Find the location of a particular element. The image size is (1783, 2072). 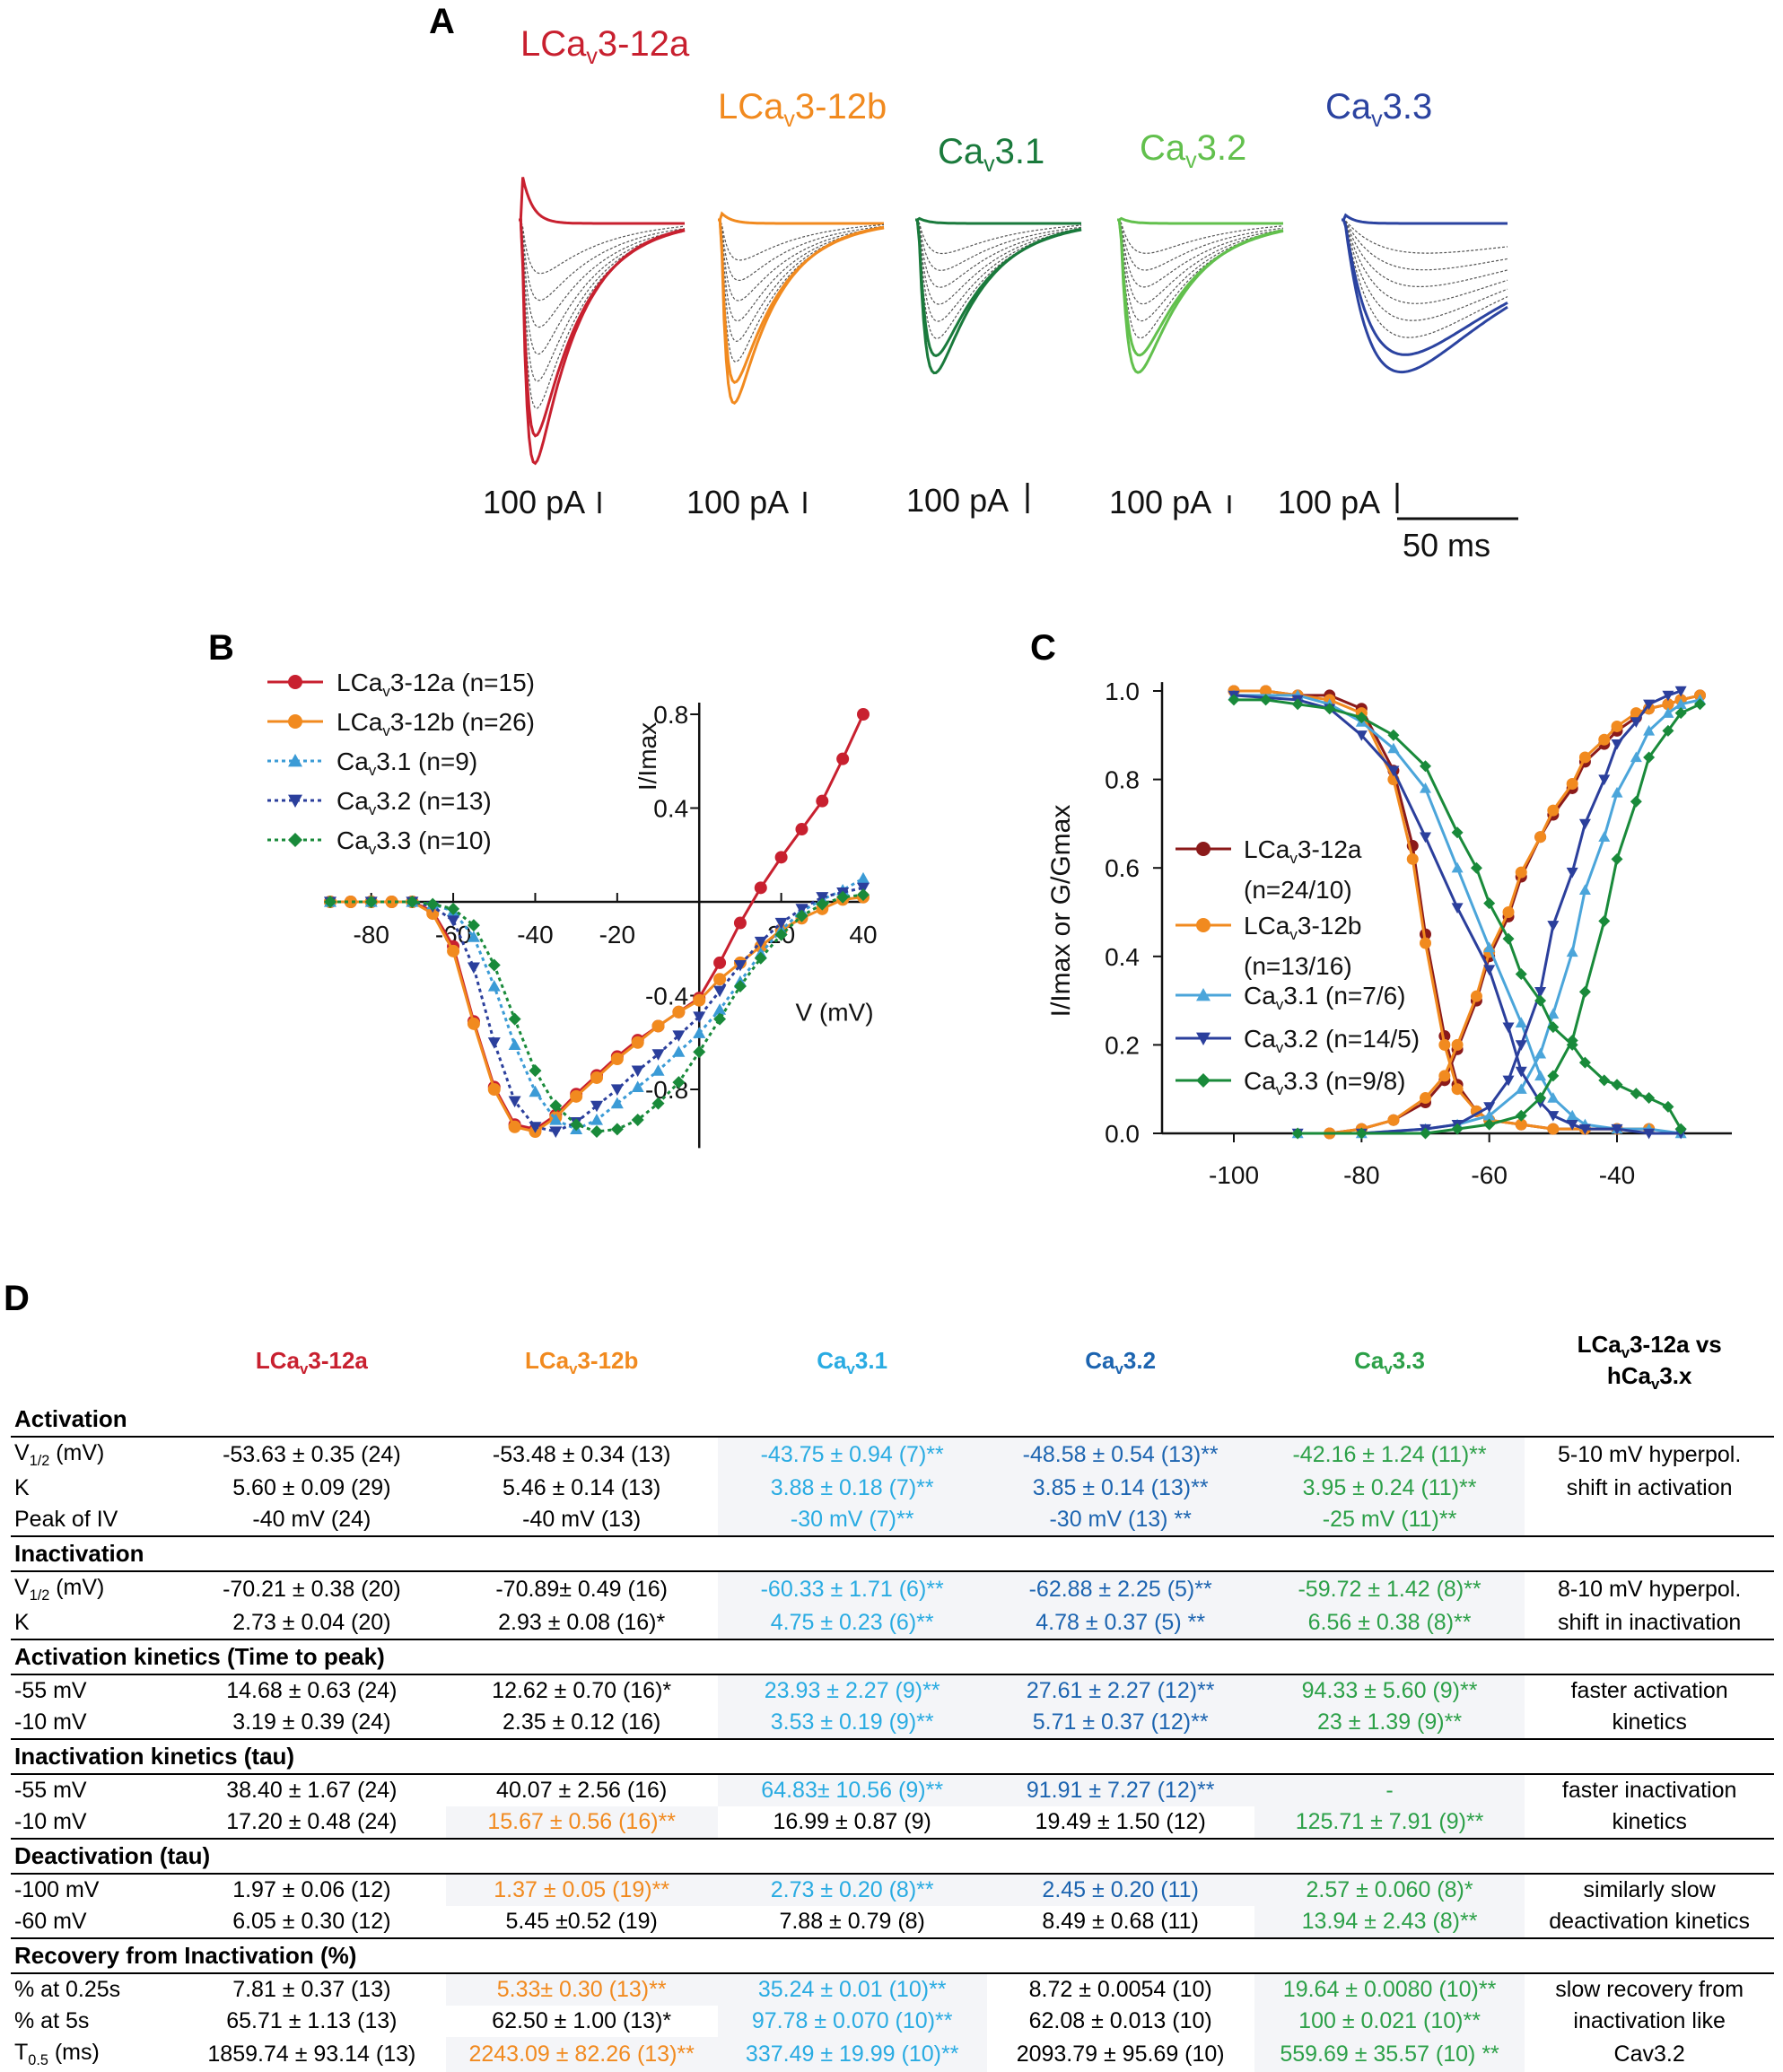

c-y-tick-label: 0.8 is located at coordinates (1122, 780).